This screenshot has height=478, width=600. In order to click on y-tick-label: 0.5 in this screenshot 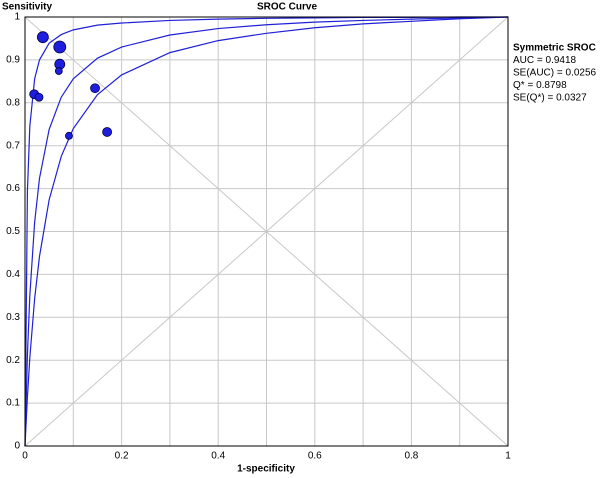, I will do `click(13, 231)`.